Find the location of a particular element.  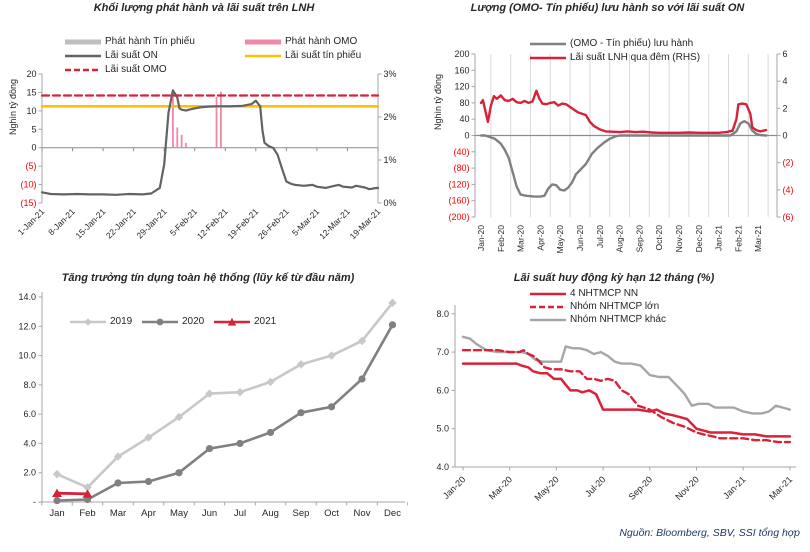

legend-label: 2021 is located at coordinates (265, 321).